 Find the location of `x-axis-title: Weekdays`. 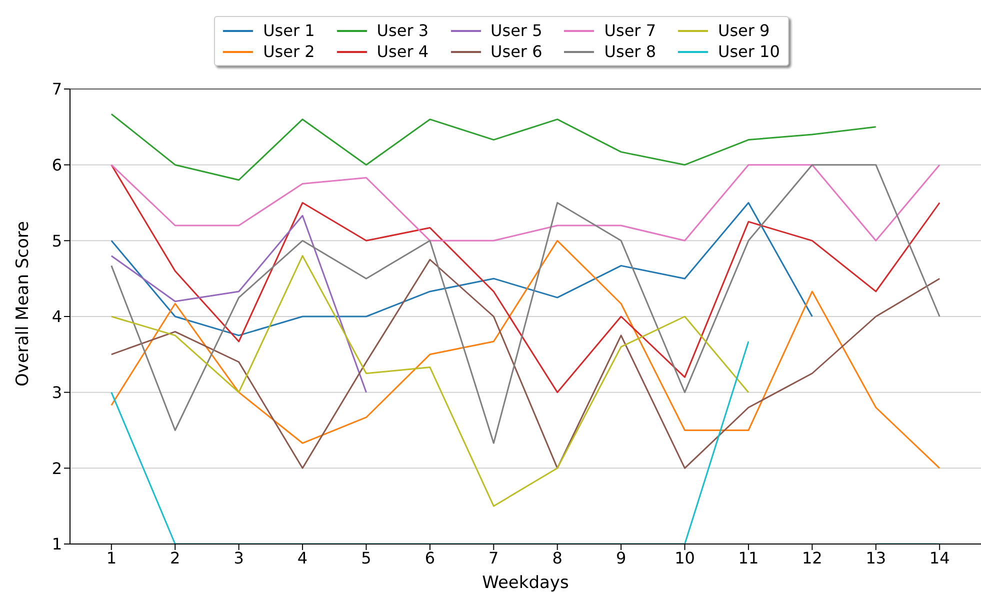

x-axis-title: Weekdays is located at coordinates (525, 582).